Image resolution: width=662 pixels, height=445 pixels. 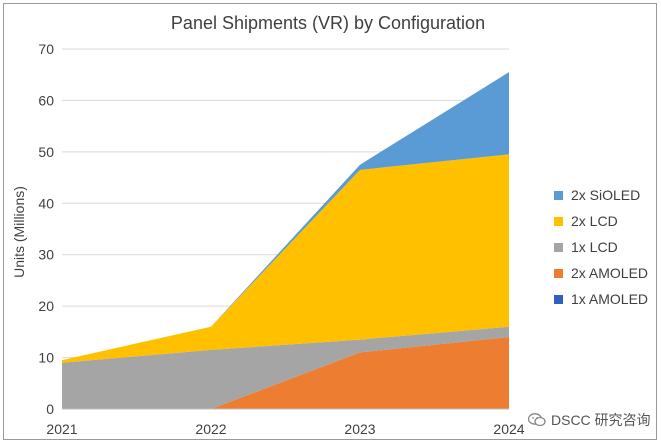 I want to click on legend-item: 1x LCD, so click(x=601, y=247).